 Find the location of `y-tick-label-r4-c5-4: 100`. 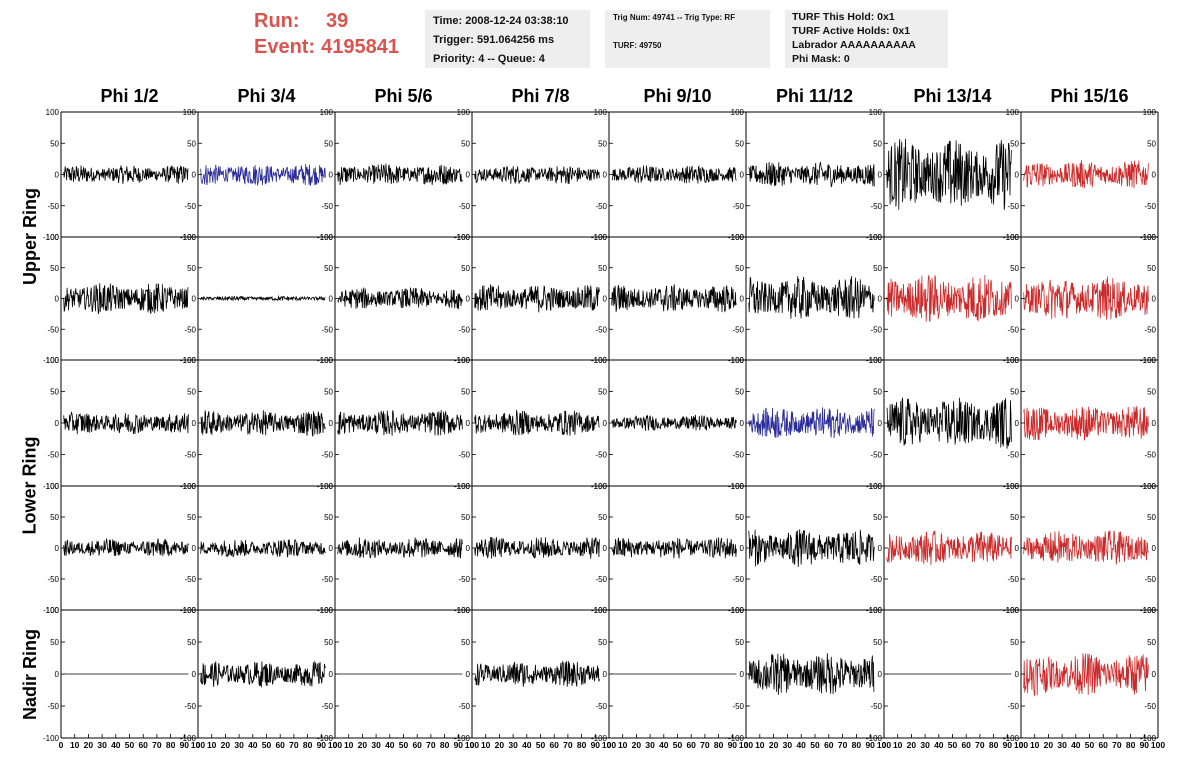

y-tick-label-r4-c5-4: 100 is located at coordinates (738, 610).